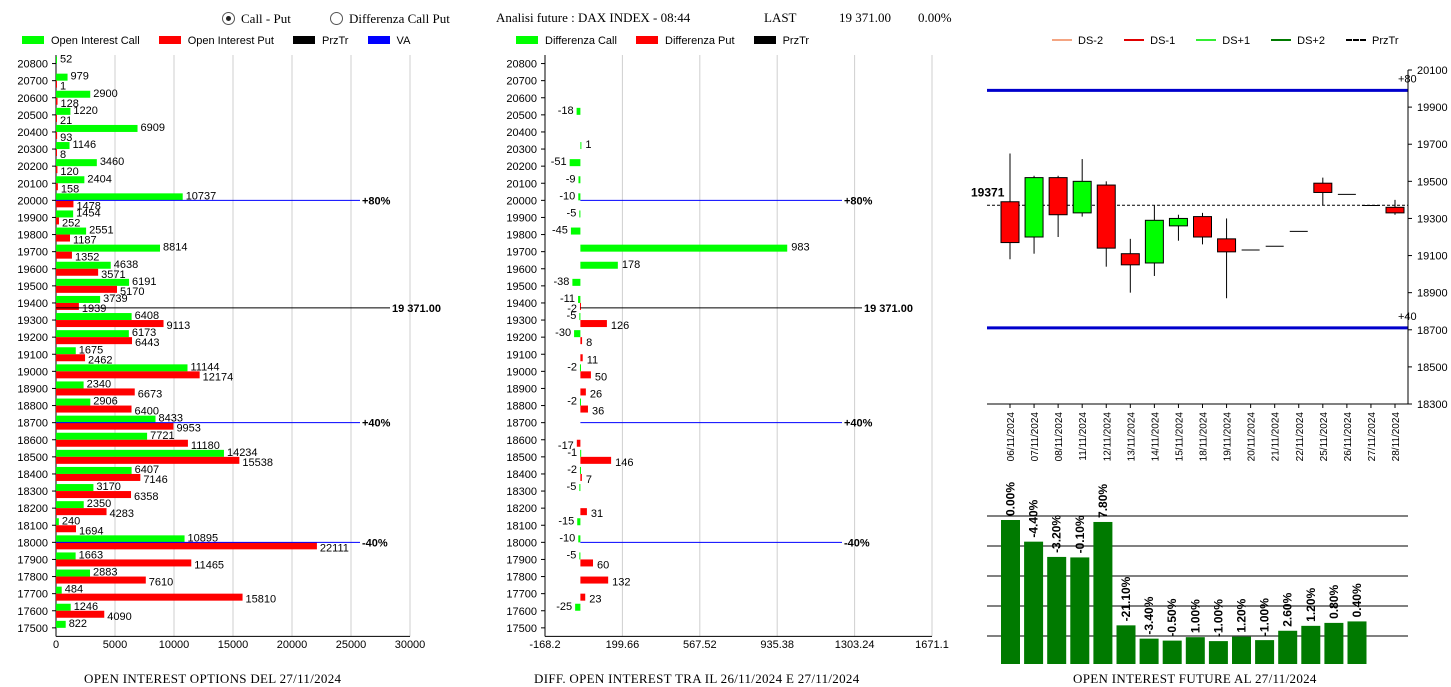 This screenshot has width=1451, height=687. Describe the element at coordinates (1149, 41) in the screenshot. I see `legend-item: DS-1` at that location.